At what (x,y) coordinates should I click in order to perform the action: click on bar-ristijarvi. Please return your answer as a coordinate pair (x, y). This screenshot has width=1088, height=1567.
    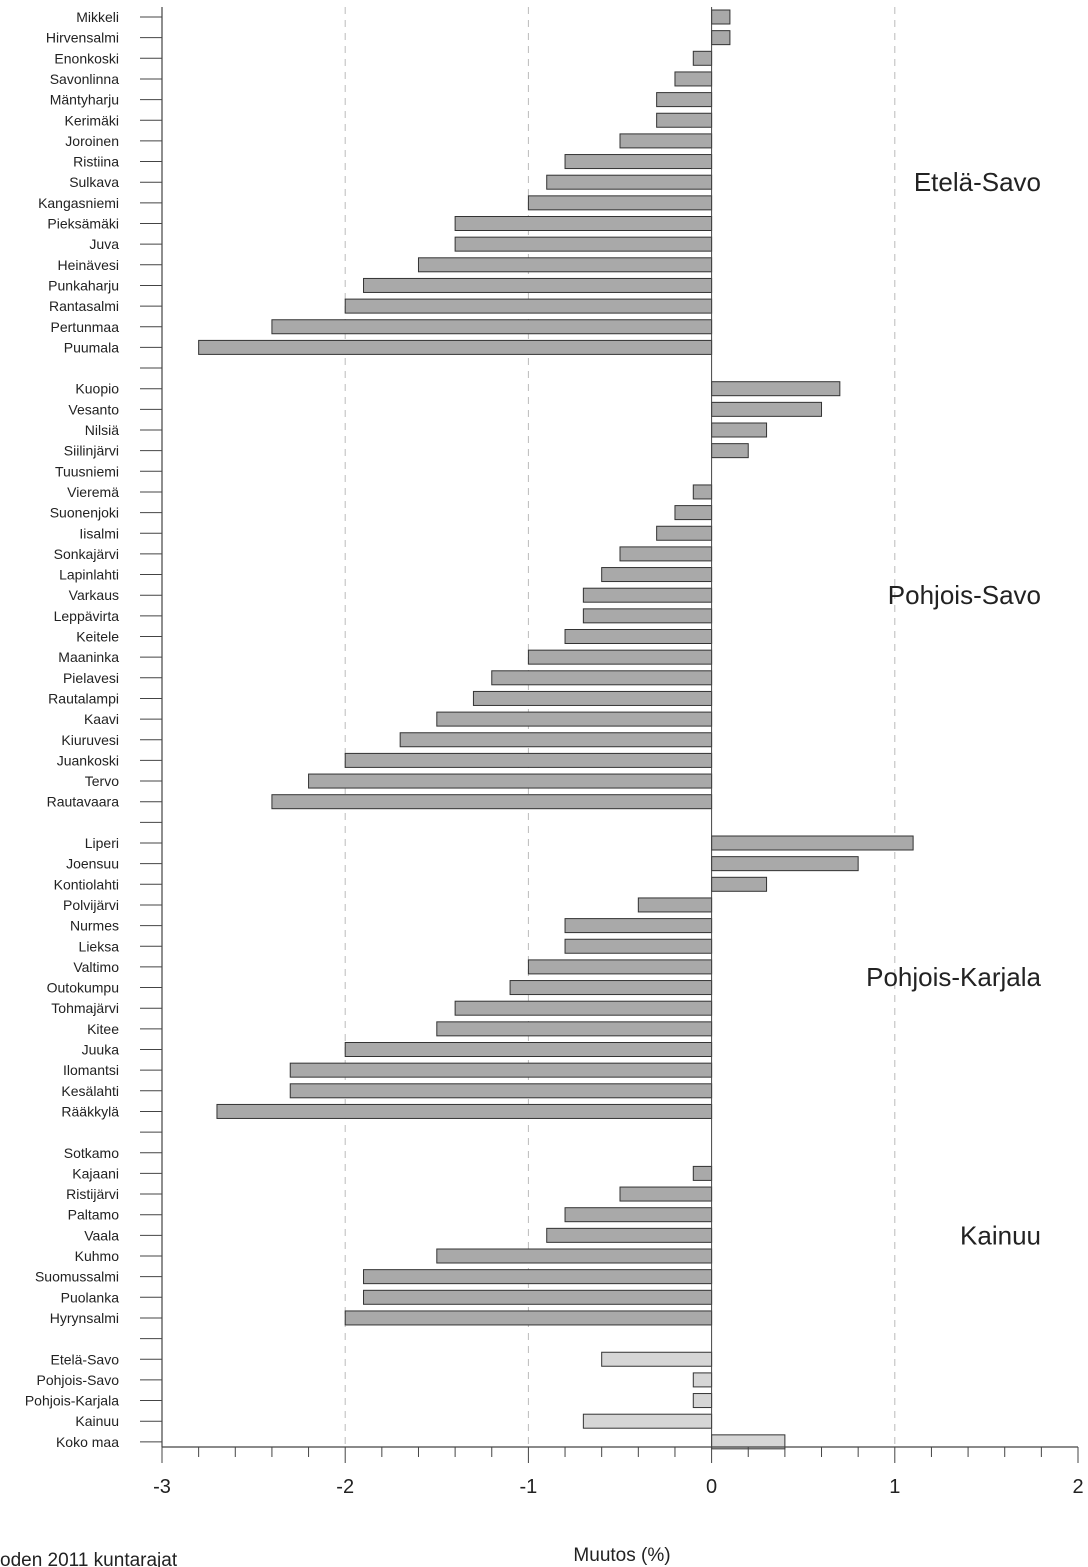
    Looking at the image, I should click on (666, 1194).